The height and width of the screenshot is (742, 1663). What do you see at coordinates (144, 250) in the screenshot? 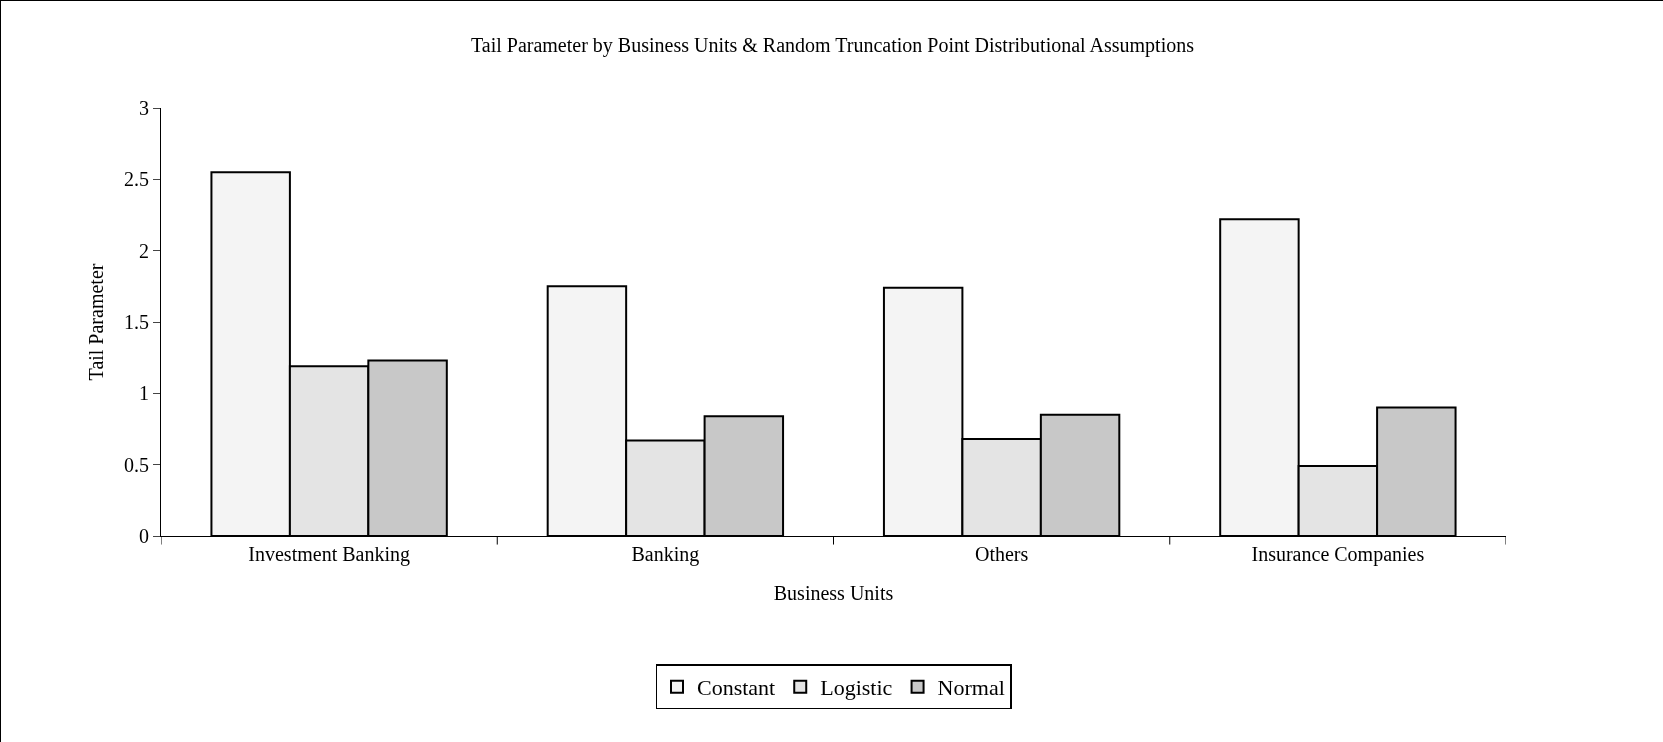
I see `y-tick-label: 2` at bounding box center [144, 250].